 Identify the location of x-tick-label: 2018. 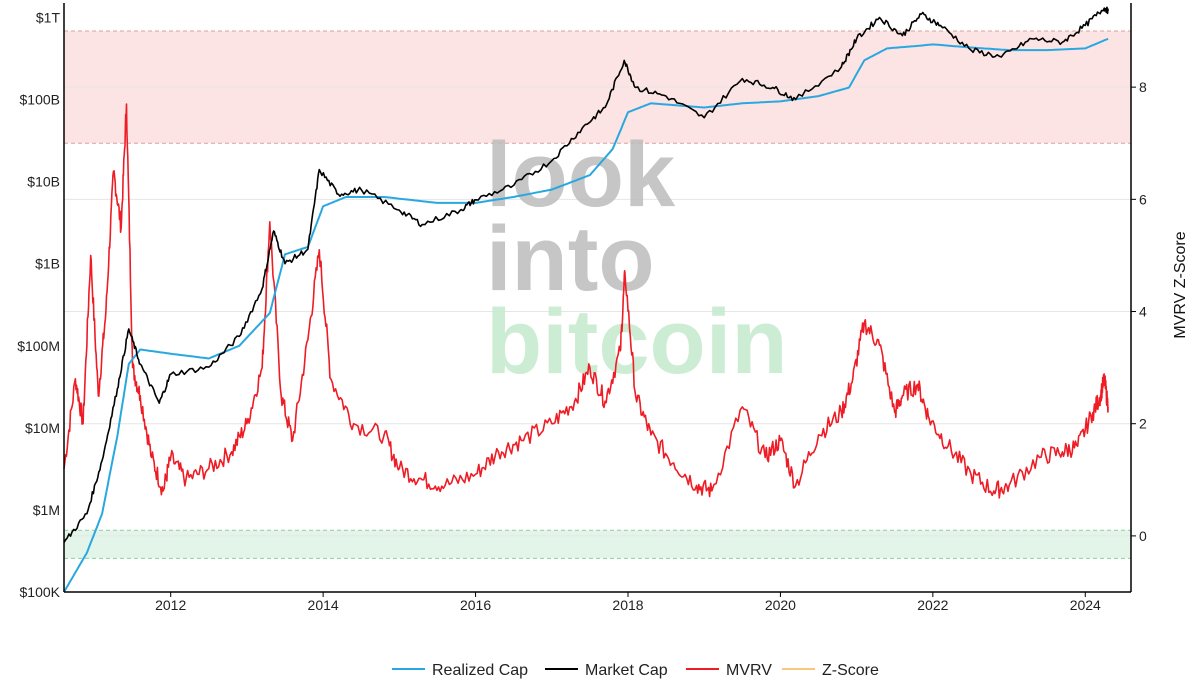
(627, 605).